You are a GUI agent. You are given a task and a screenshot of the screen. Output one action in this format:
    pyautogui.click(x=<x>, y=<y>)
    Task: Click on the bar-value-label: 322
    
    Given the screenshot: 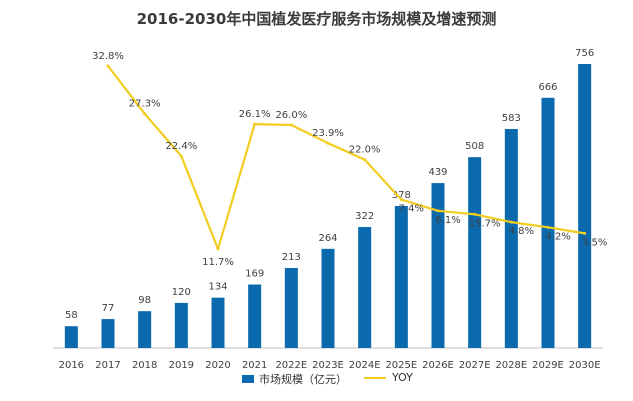 What is the action you would take?
    pyautogui.click(x=364, y=216)
    